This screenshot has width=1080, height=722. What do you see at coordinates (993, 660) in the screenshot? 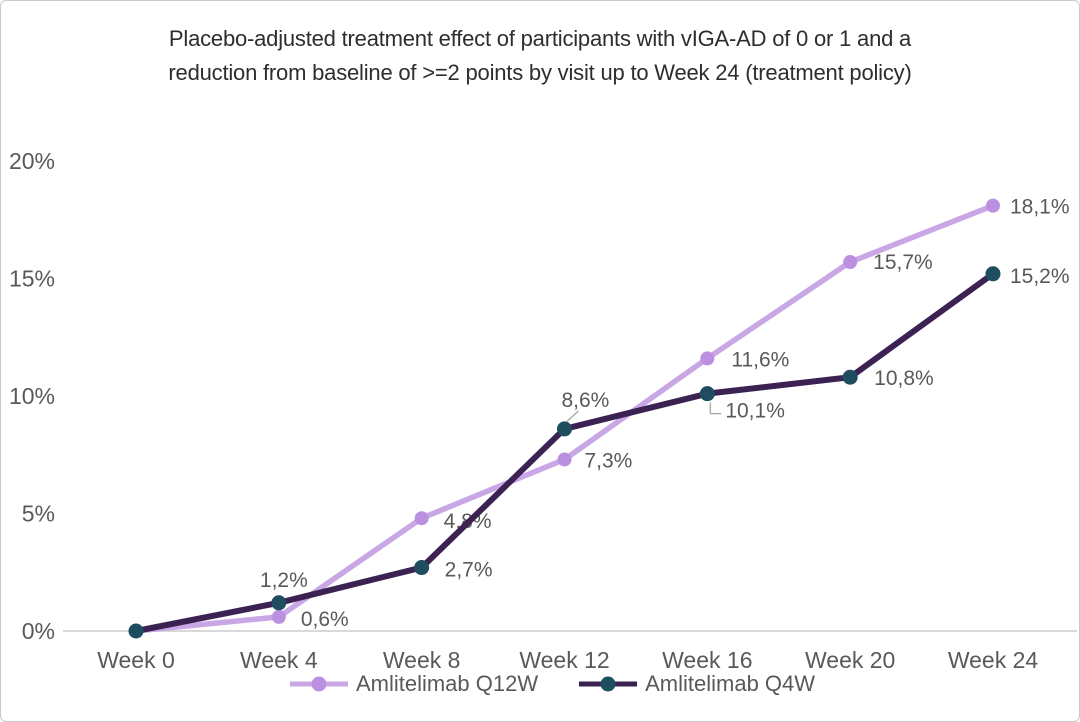
I see `x-tick-label: Week 24` at bounding box center [993, 660].